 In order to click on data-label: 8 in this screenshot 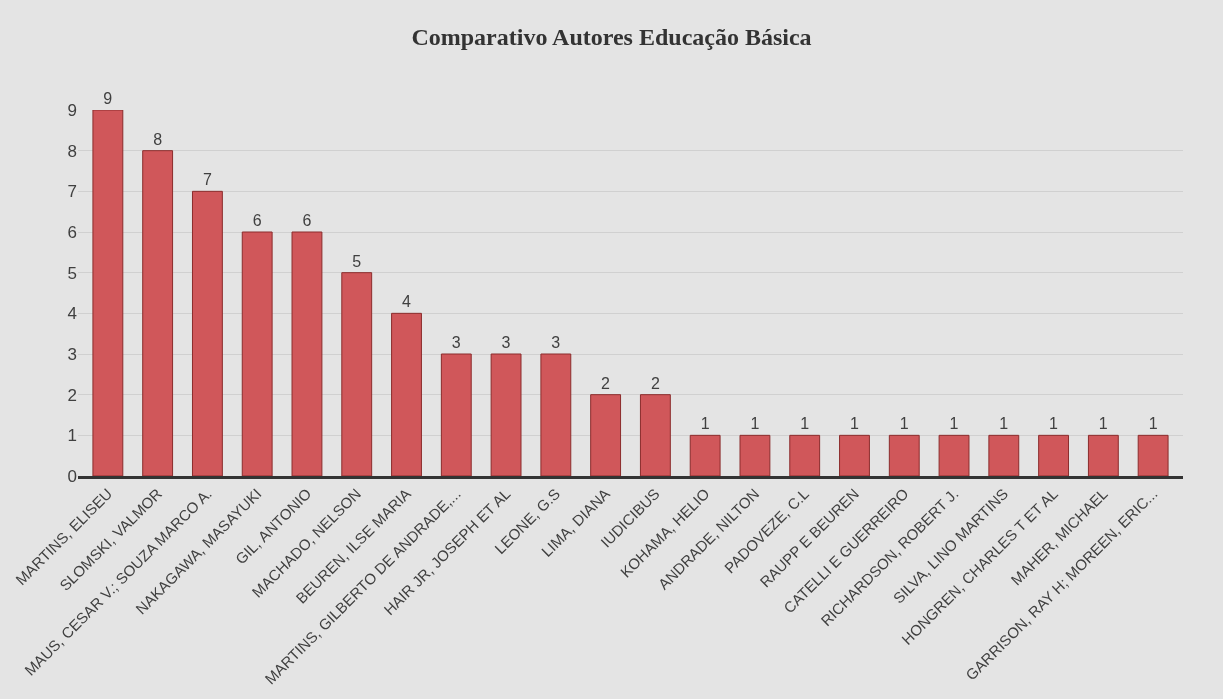, I will do `click(158, 139)`.